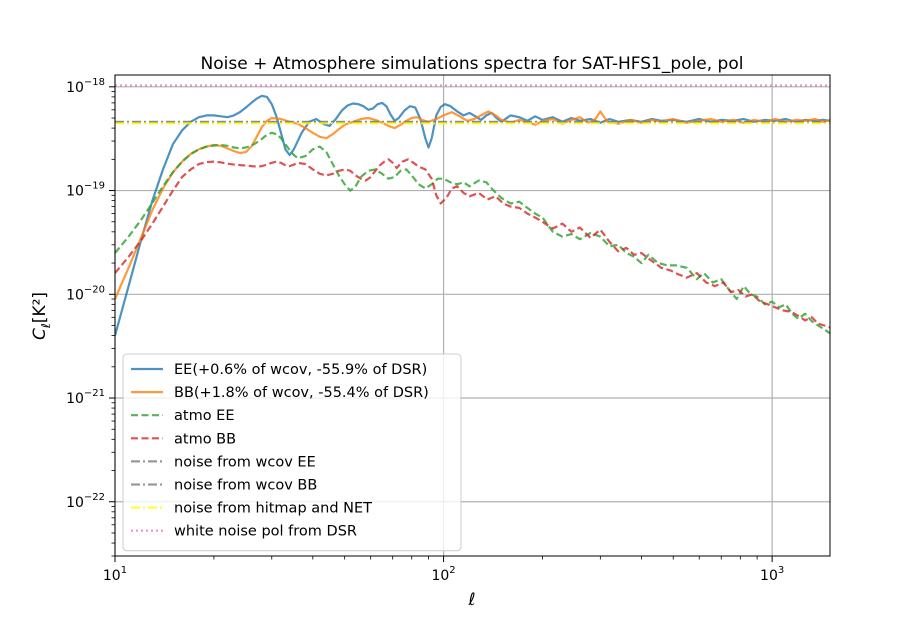 The image size is (921, 633). Describe the element at coordinates (265, 532) in the screenshot. I see `legend-label: white noise pol from DSR` at that location.